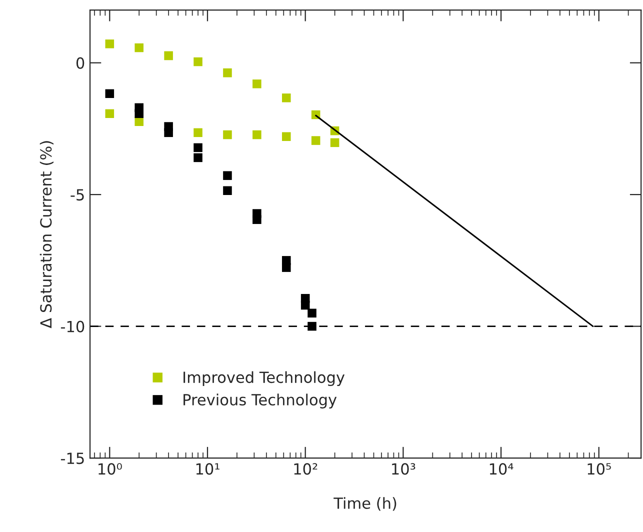  I want to click on y-tick-label: 0, so click(80, 63).